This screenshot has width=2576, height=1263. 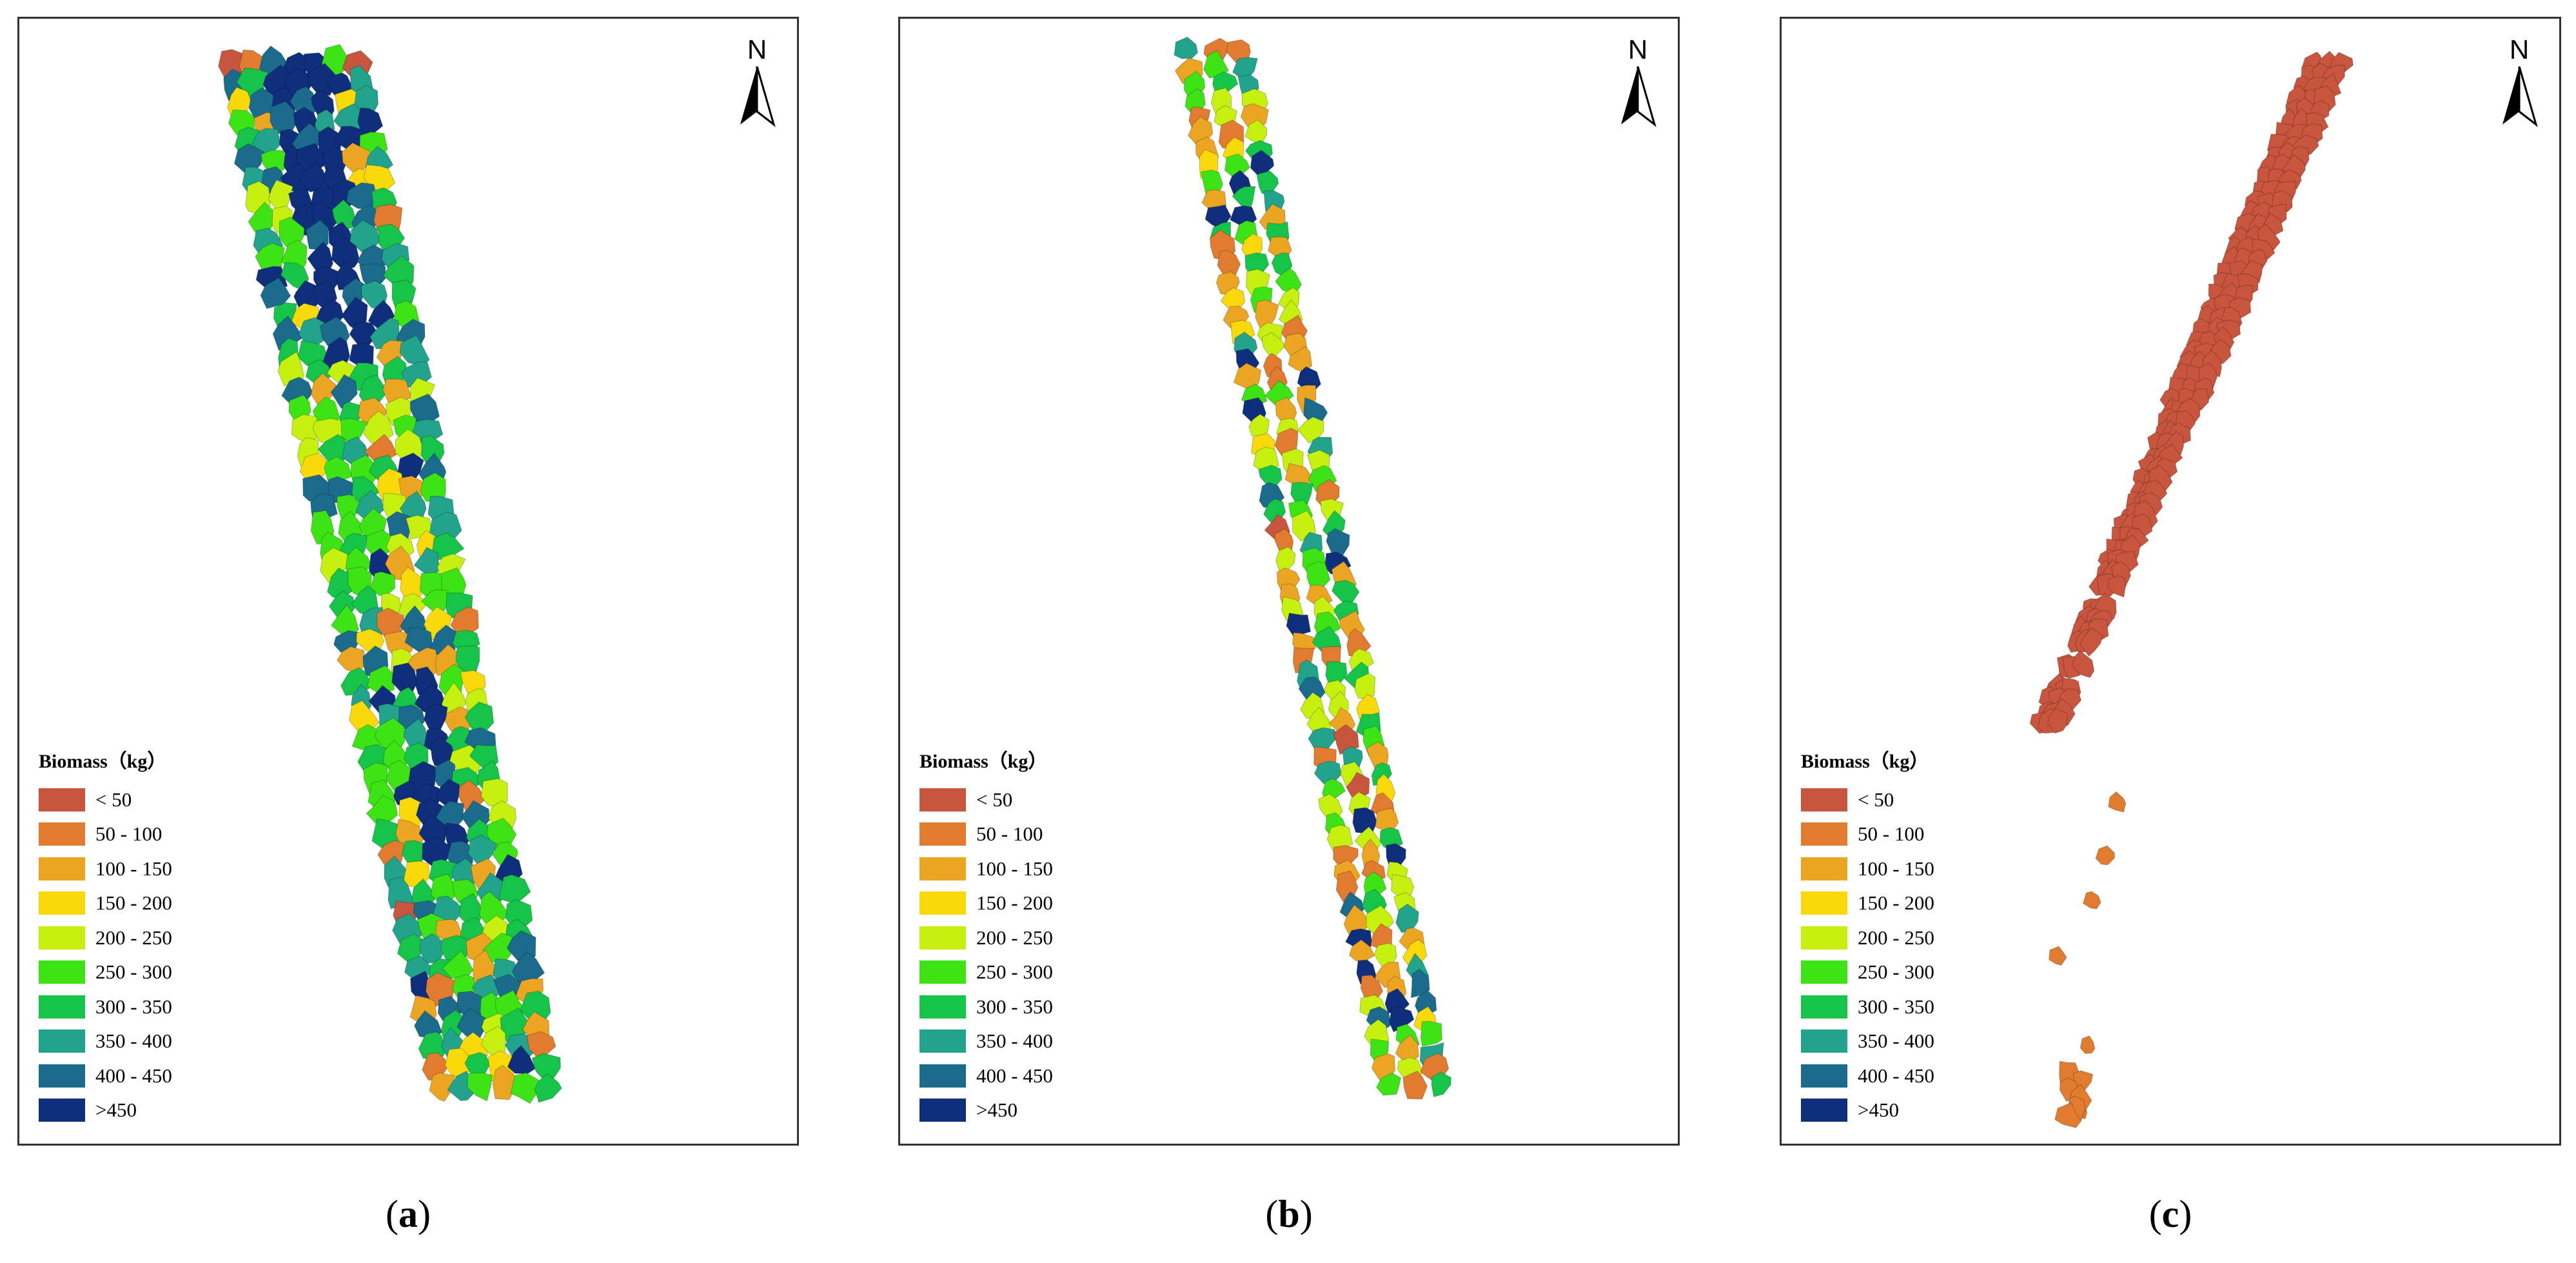 What do you see at coordinates (390, 574) in the screenshot?
I see `biomass-map-a` at bounding box center [390, 574].